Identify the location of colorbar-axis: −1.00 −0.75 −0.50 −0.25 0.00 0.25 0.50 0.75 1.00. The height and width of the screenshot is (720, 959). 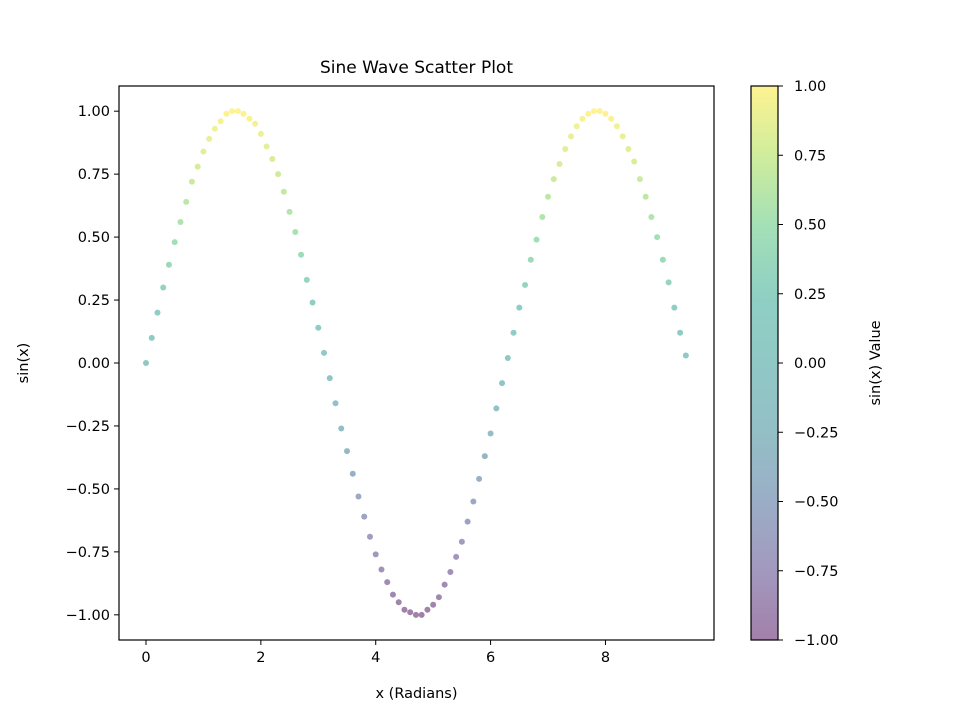
(808, 364).